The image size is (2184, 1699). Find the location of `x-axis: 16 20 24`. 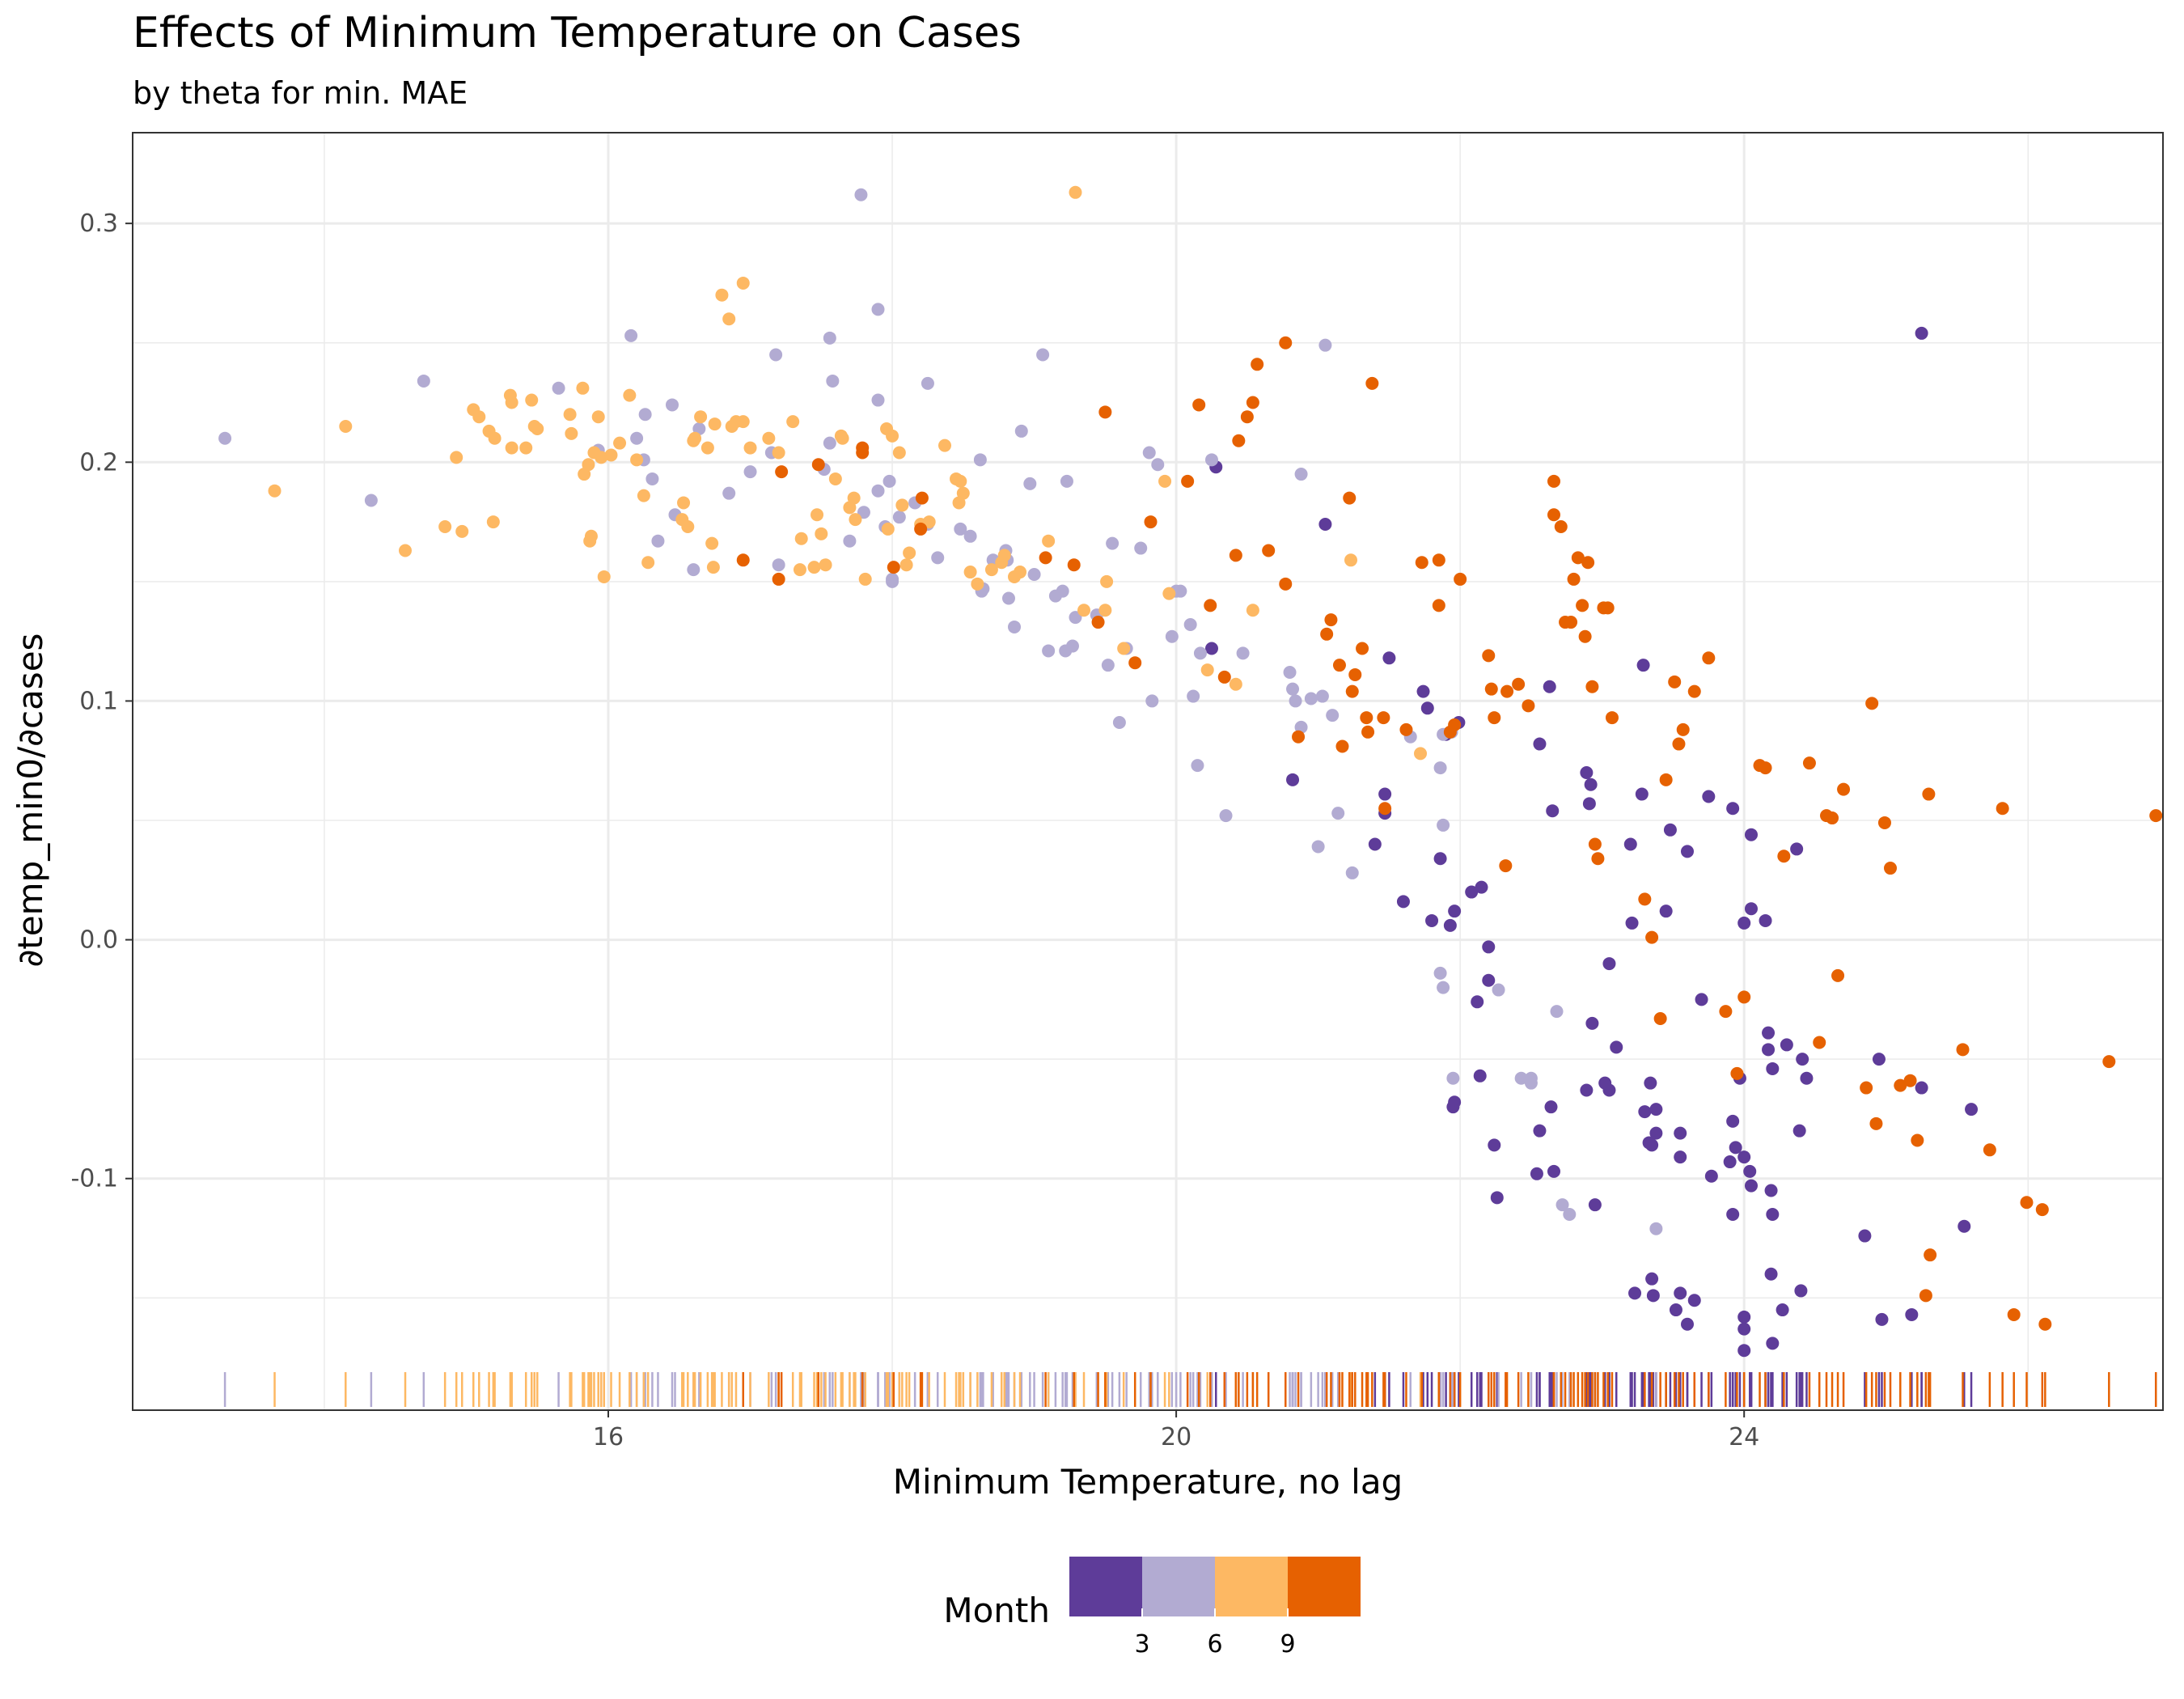

x-axis: 16 20 24 is located at coordinates (1176, 1430).